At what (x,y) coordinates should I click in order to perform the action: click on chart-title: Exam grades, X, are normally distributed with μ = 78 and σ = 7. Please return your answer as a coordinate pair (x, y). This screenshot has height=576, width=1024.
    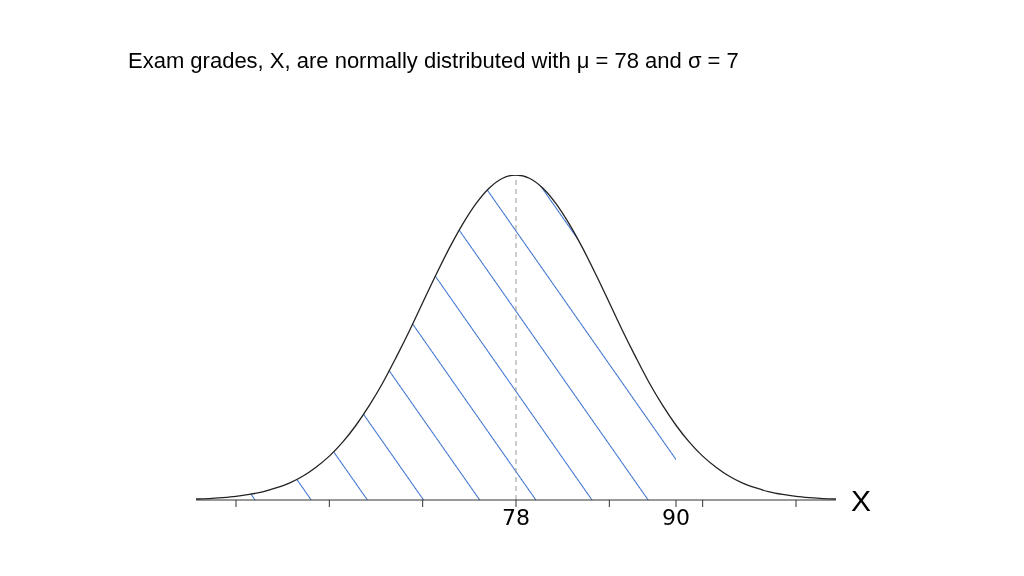
    Looking at the image, I should click on (433, 61).